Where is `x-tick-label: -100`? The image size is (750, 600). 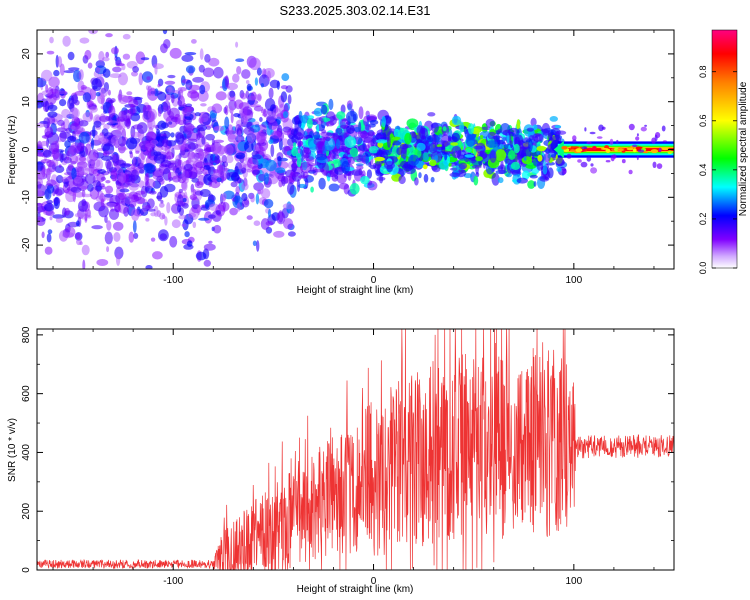
x-tick-label: -100 is located at coordinates (173, 581).